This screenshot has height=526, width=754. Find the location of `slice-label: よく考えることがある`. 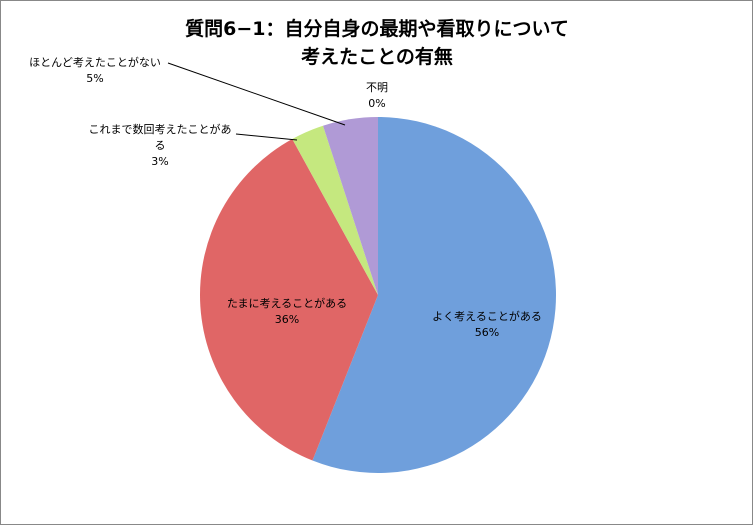

slice-label: よく考えることがある is located at coordinates (487, 316).